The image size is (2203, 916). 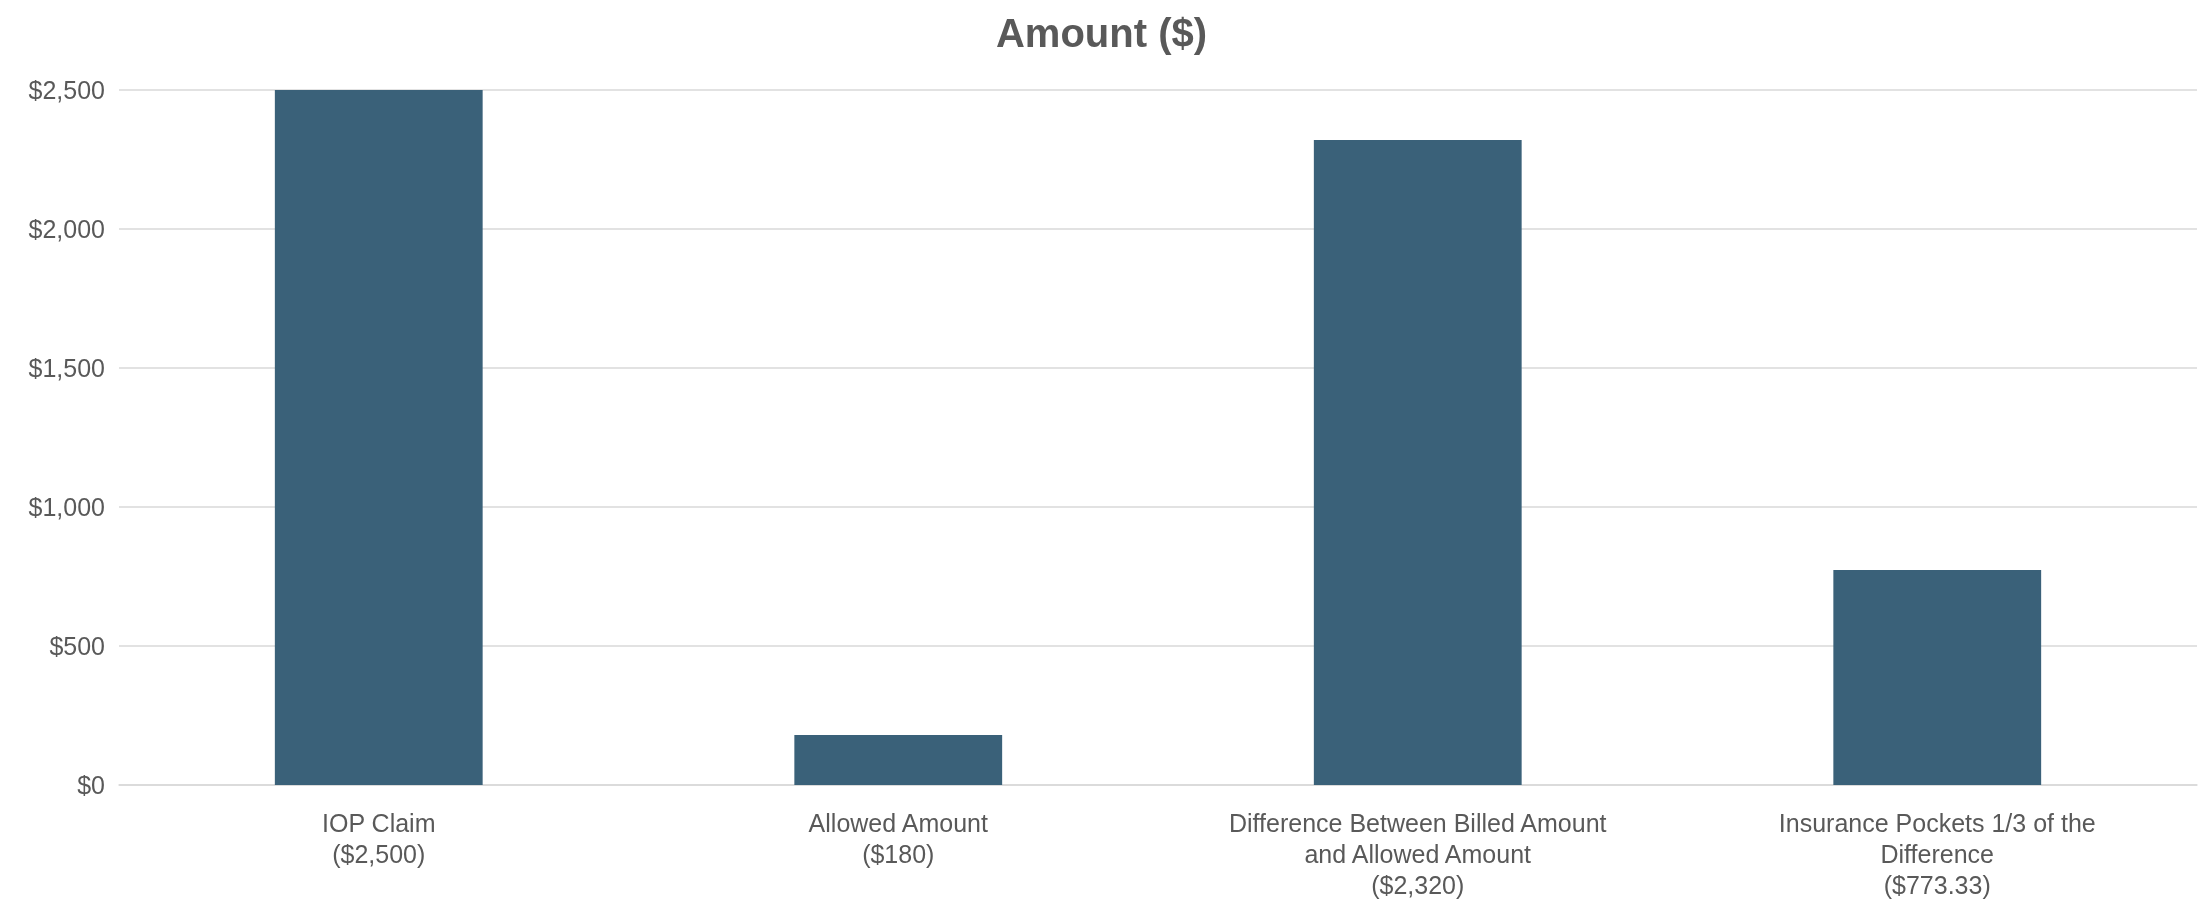 I want to click on y-tick-label: $2,500, so click(x=66, y=90).